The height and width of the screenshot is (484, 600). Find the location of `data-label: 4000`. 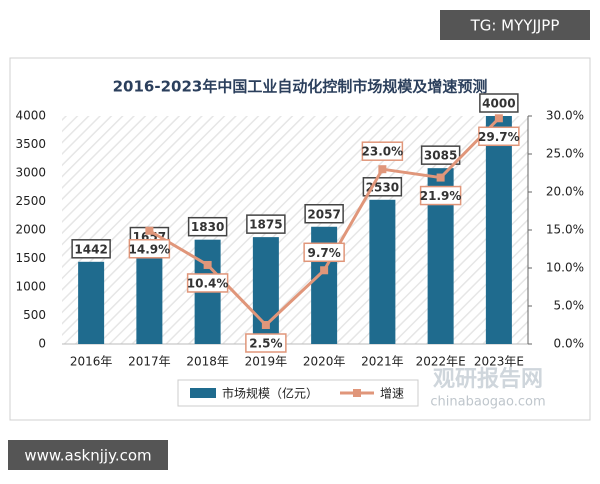

data-label: 4000 is located at coordinates (498, 104).